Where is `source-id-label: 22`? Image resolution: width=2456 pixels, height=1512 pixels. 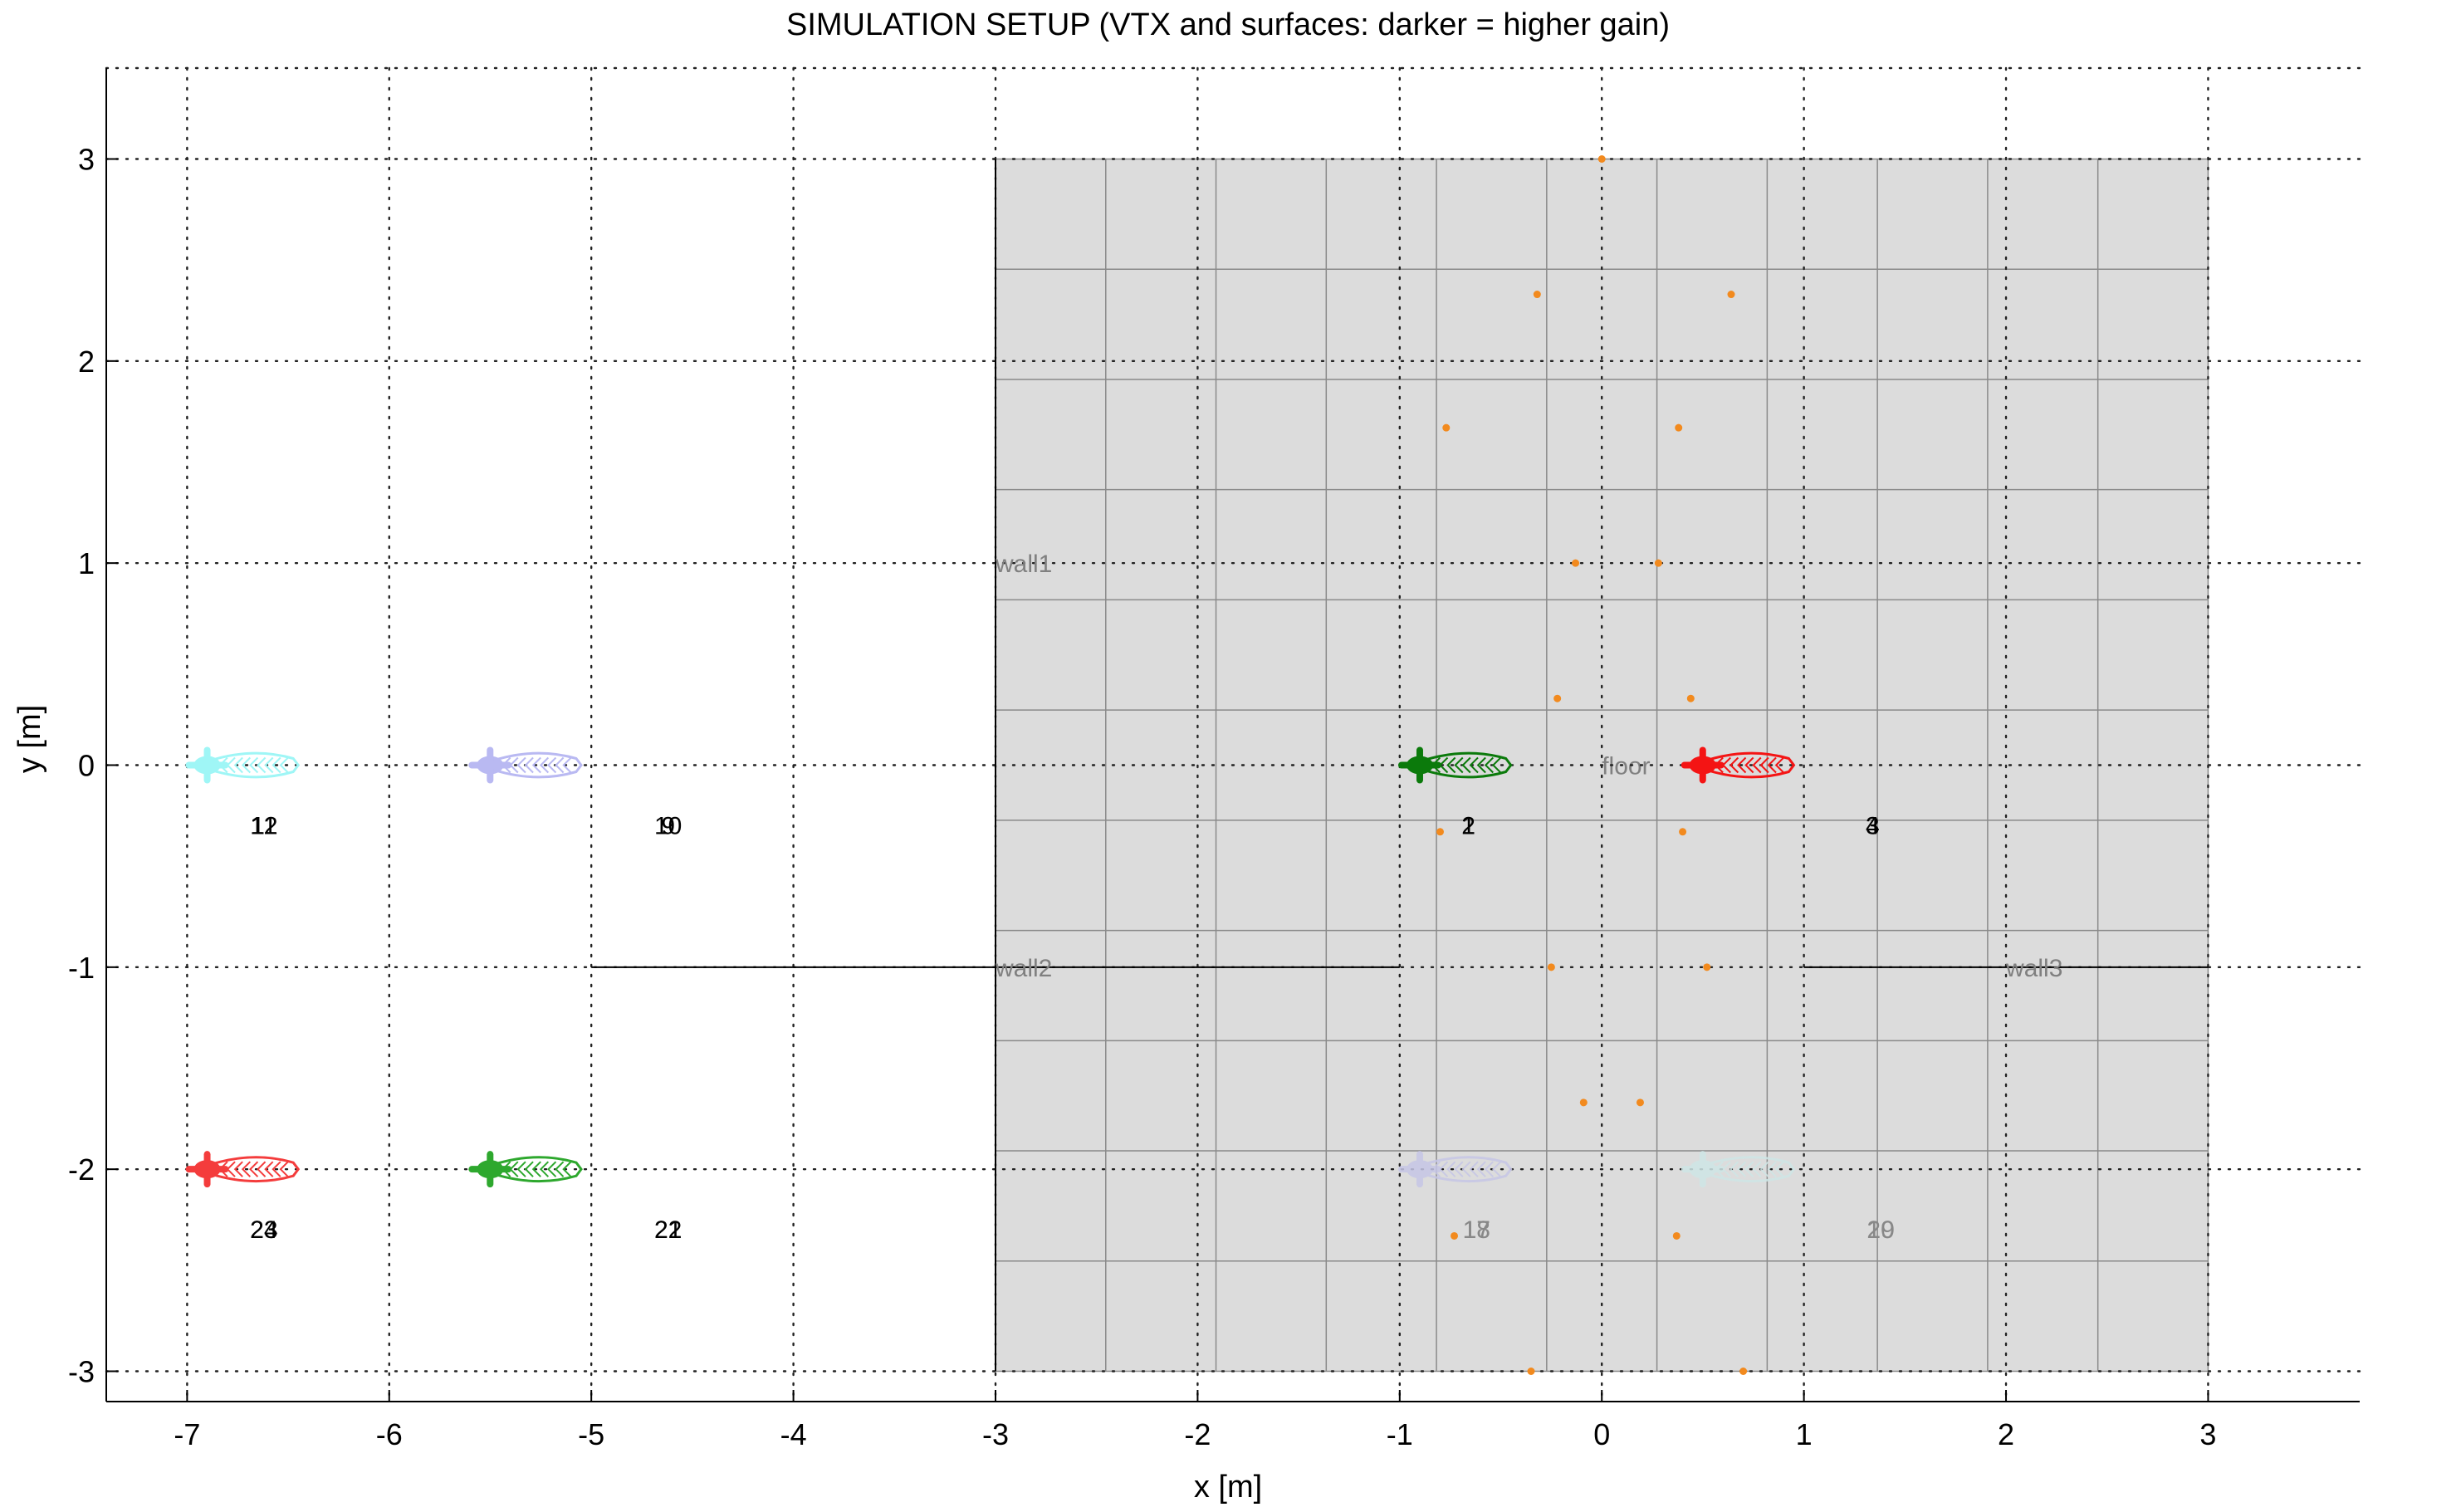 source-id-label: 22 is located at coordinates (668, 1230).